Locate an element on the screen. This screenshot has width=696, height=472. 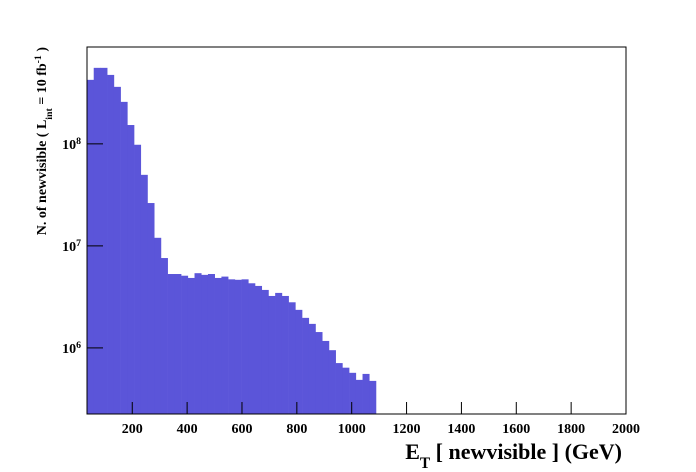
y-tick-label: 10⁷ is located at coordinates (71, 246).